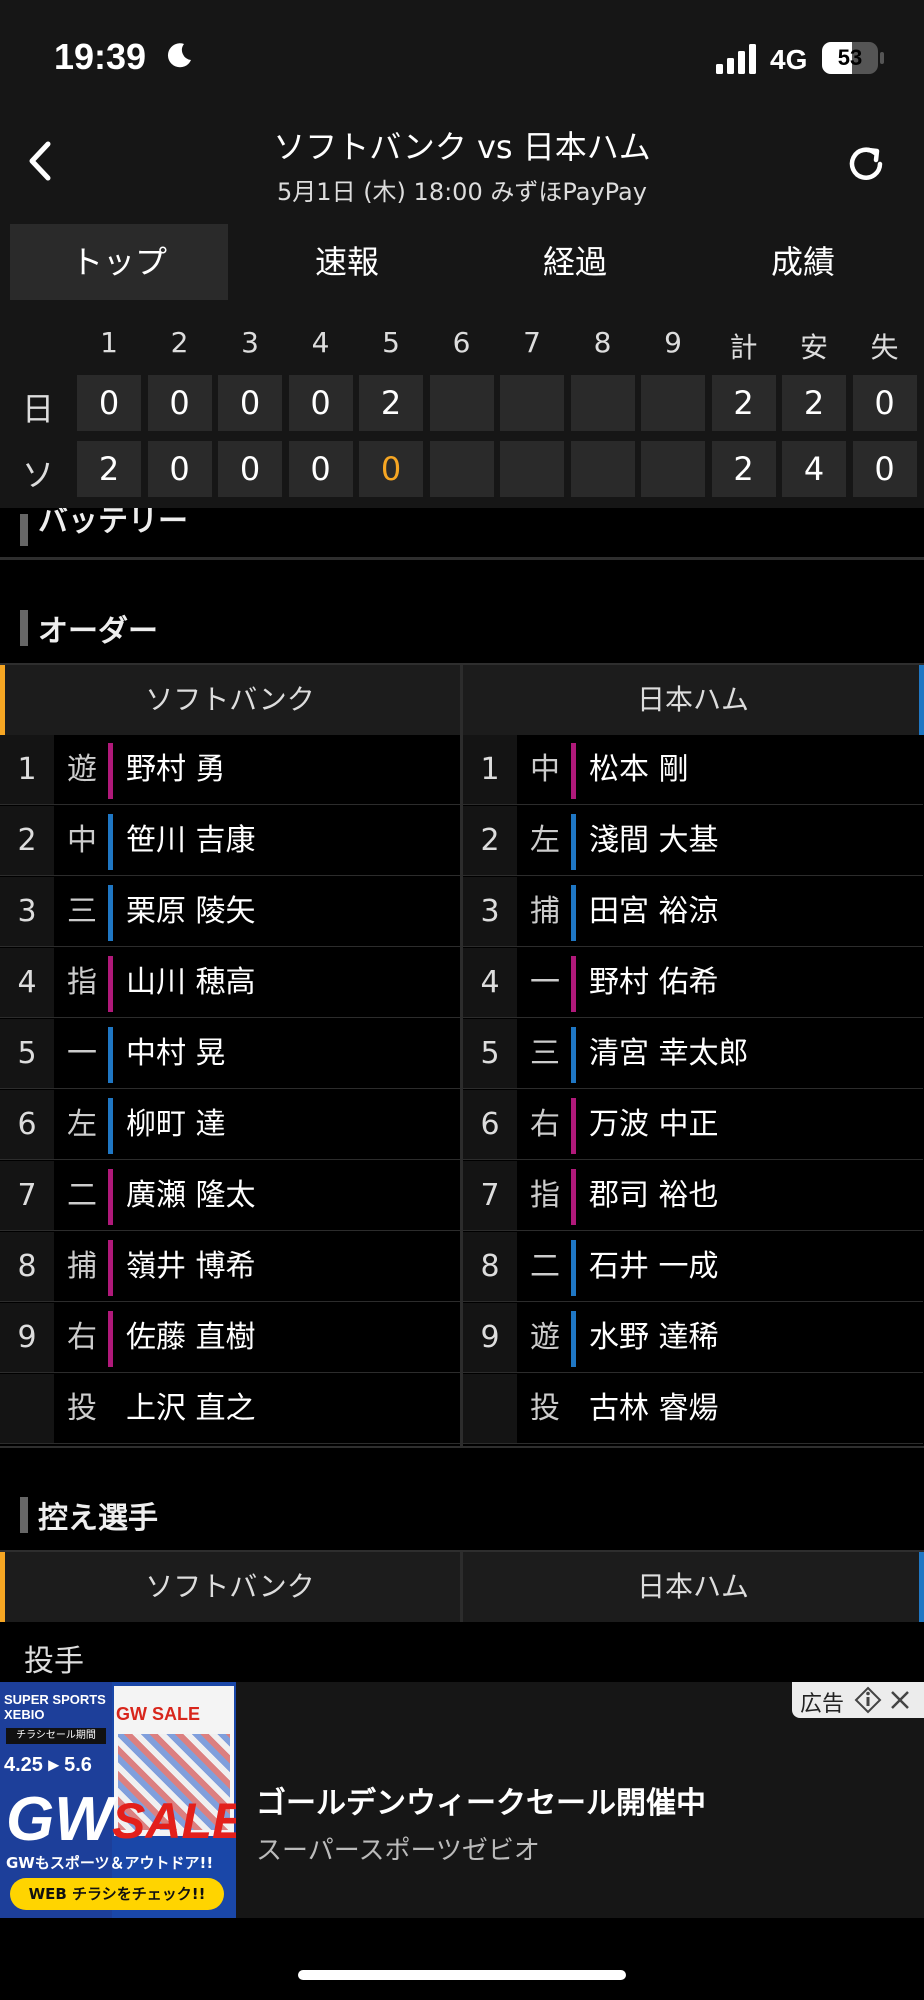 Image resolution: width=924 pixels, height=2000 pixels. Describe the element at coordinates (669, 1053) in the screenshot. I see `player-name: 清宮 幸太郎` at that location.